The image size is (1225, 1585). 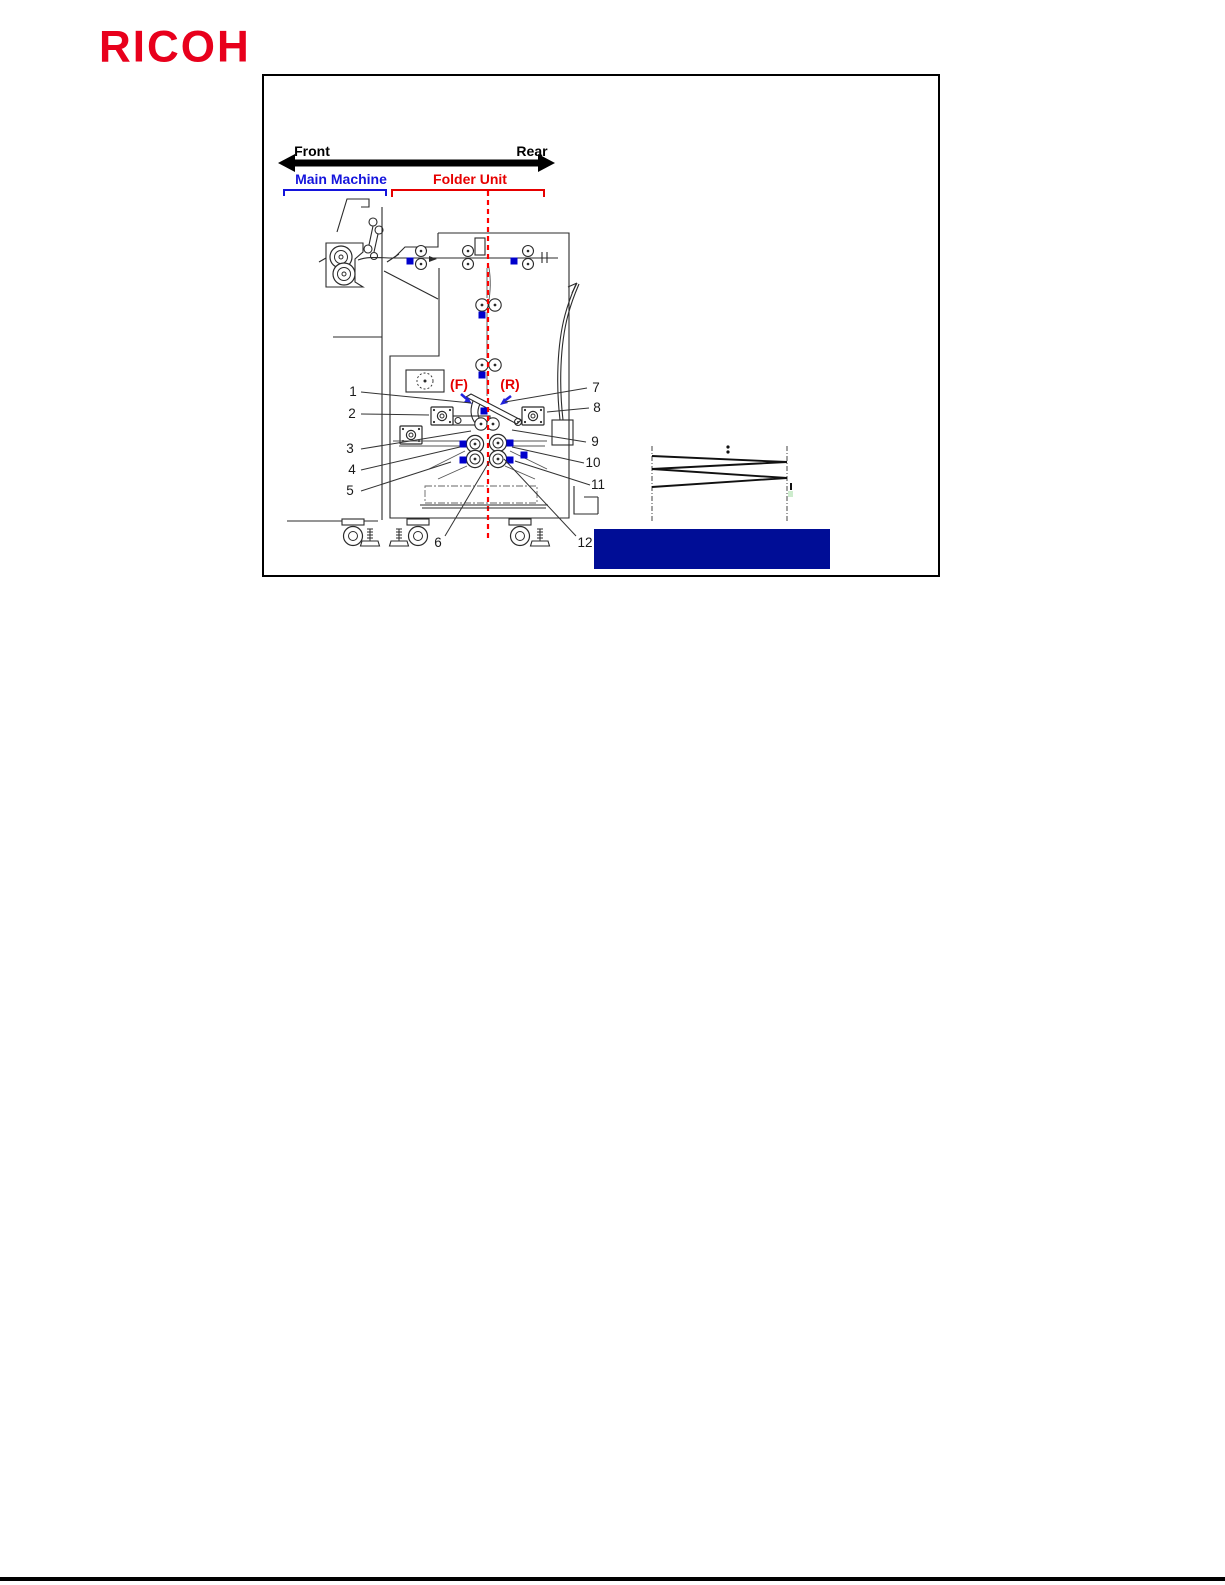 What do you see at coordinates (504, 401) in the screenshot?
I see `pointer-arrowhead-right-icon` at bounding box center [504, 401].